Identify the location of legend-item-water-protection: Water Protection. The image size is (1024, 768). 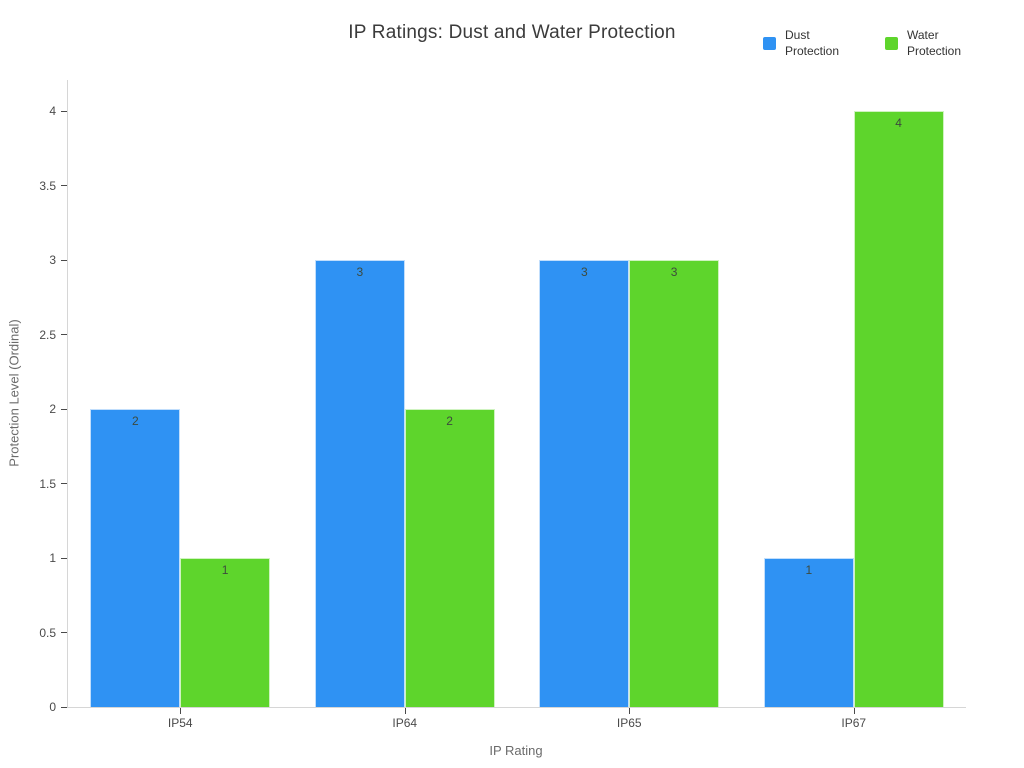
(931, 44).